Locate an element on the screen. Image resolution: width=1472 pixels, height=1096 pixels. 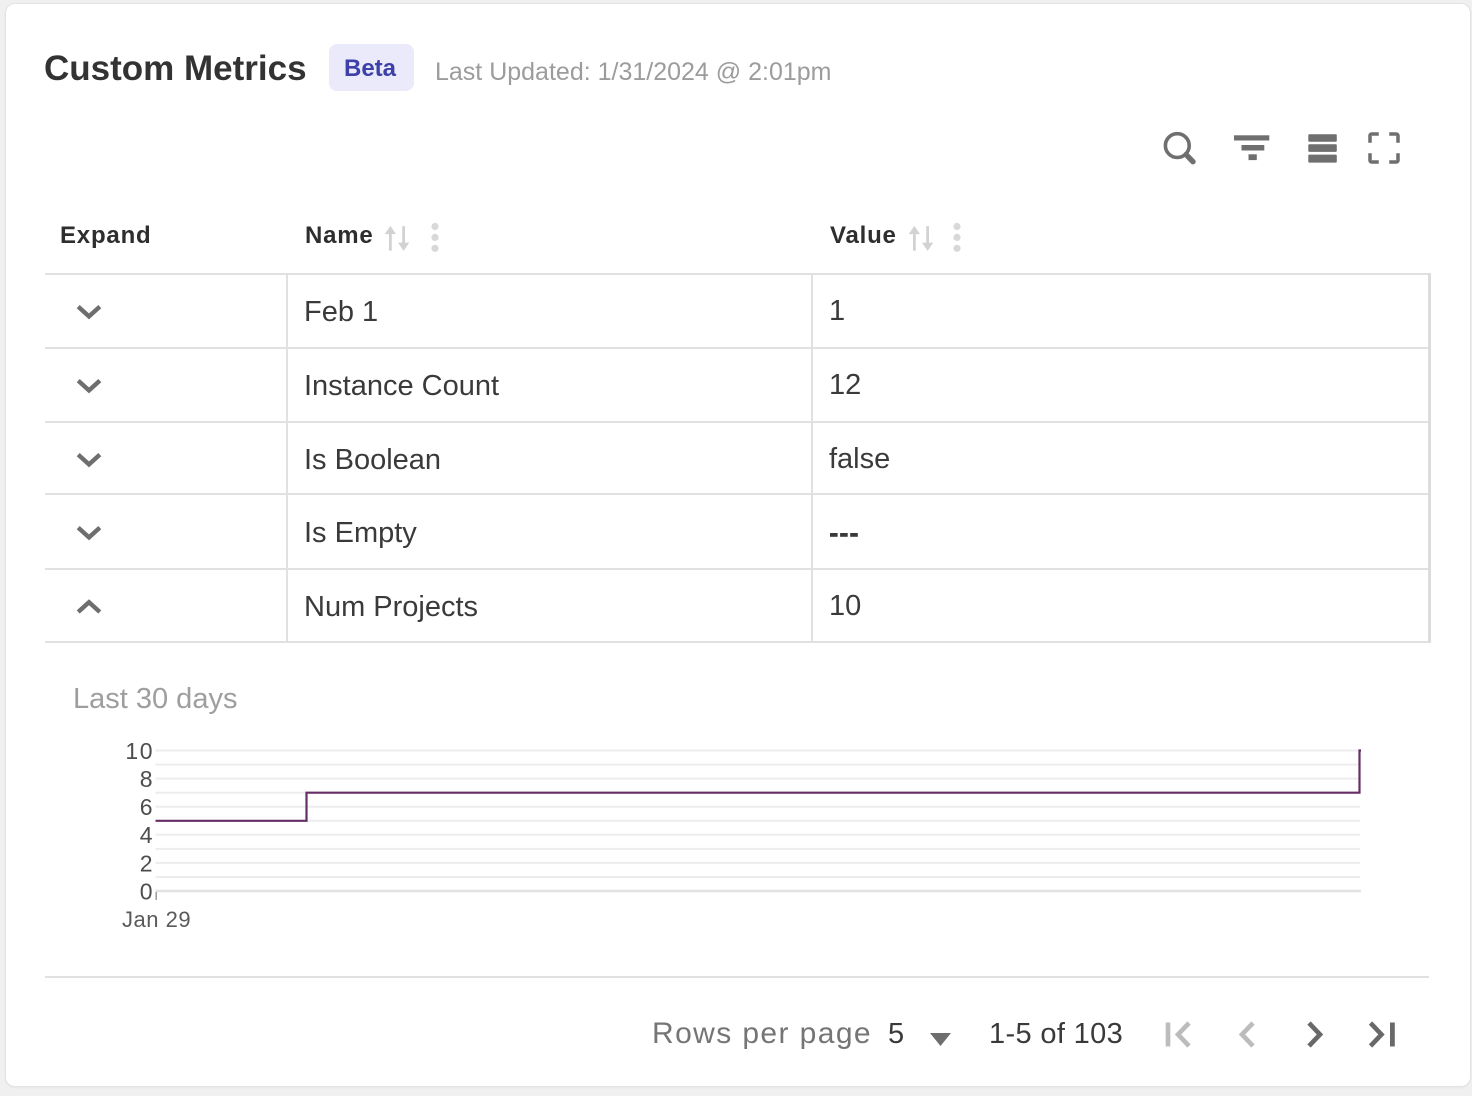
svg-text: Jan 29 is located at coordinates (156, 919).